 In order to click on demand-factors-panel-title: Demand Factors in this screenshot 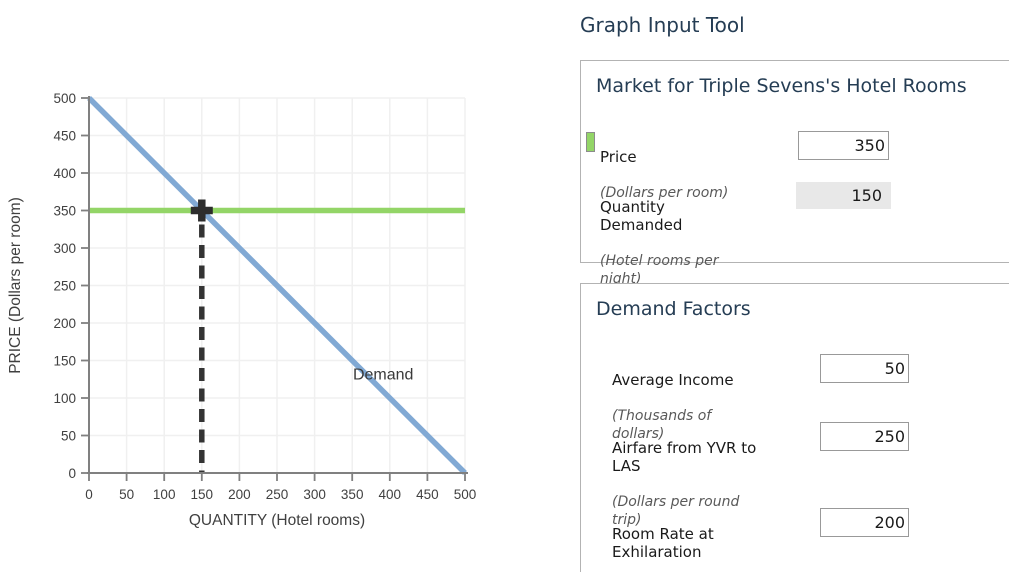, I will do `click(673, 309)`.